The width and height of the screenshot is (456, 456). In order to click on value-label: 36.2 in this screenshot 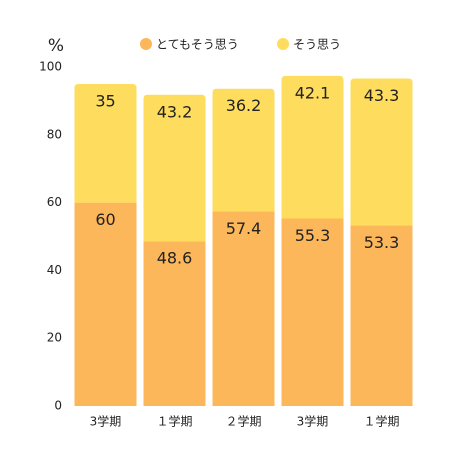, I will do `click(244, 105)`.